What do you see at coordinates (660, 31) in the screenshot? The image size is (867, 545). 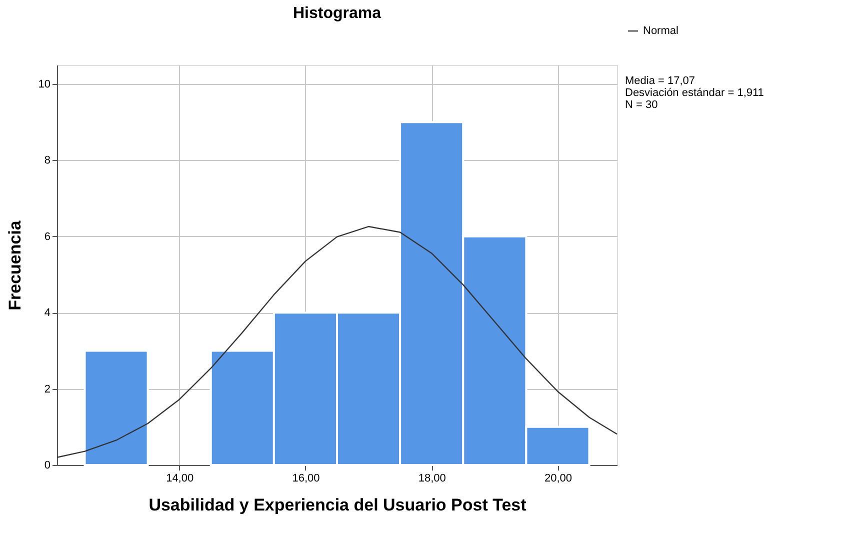 I see `legend-label: Normal` at bounding box center [660, 31].